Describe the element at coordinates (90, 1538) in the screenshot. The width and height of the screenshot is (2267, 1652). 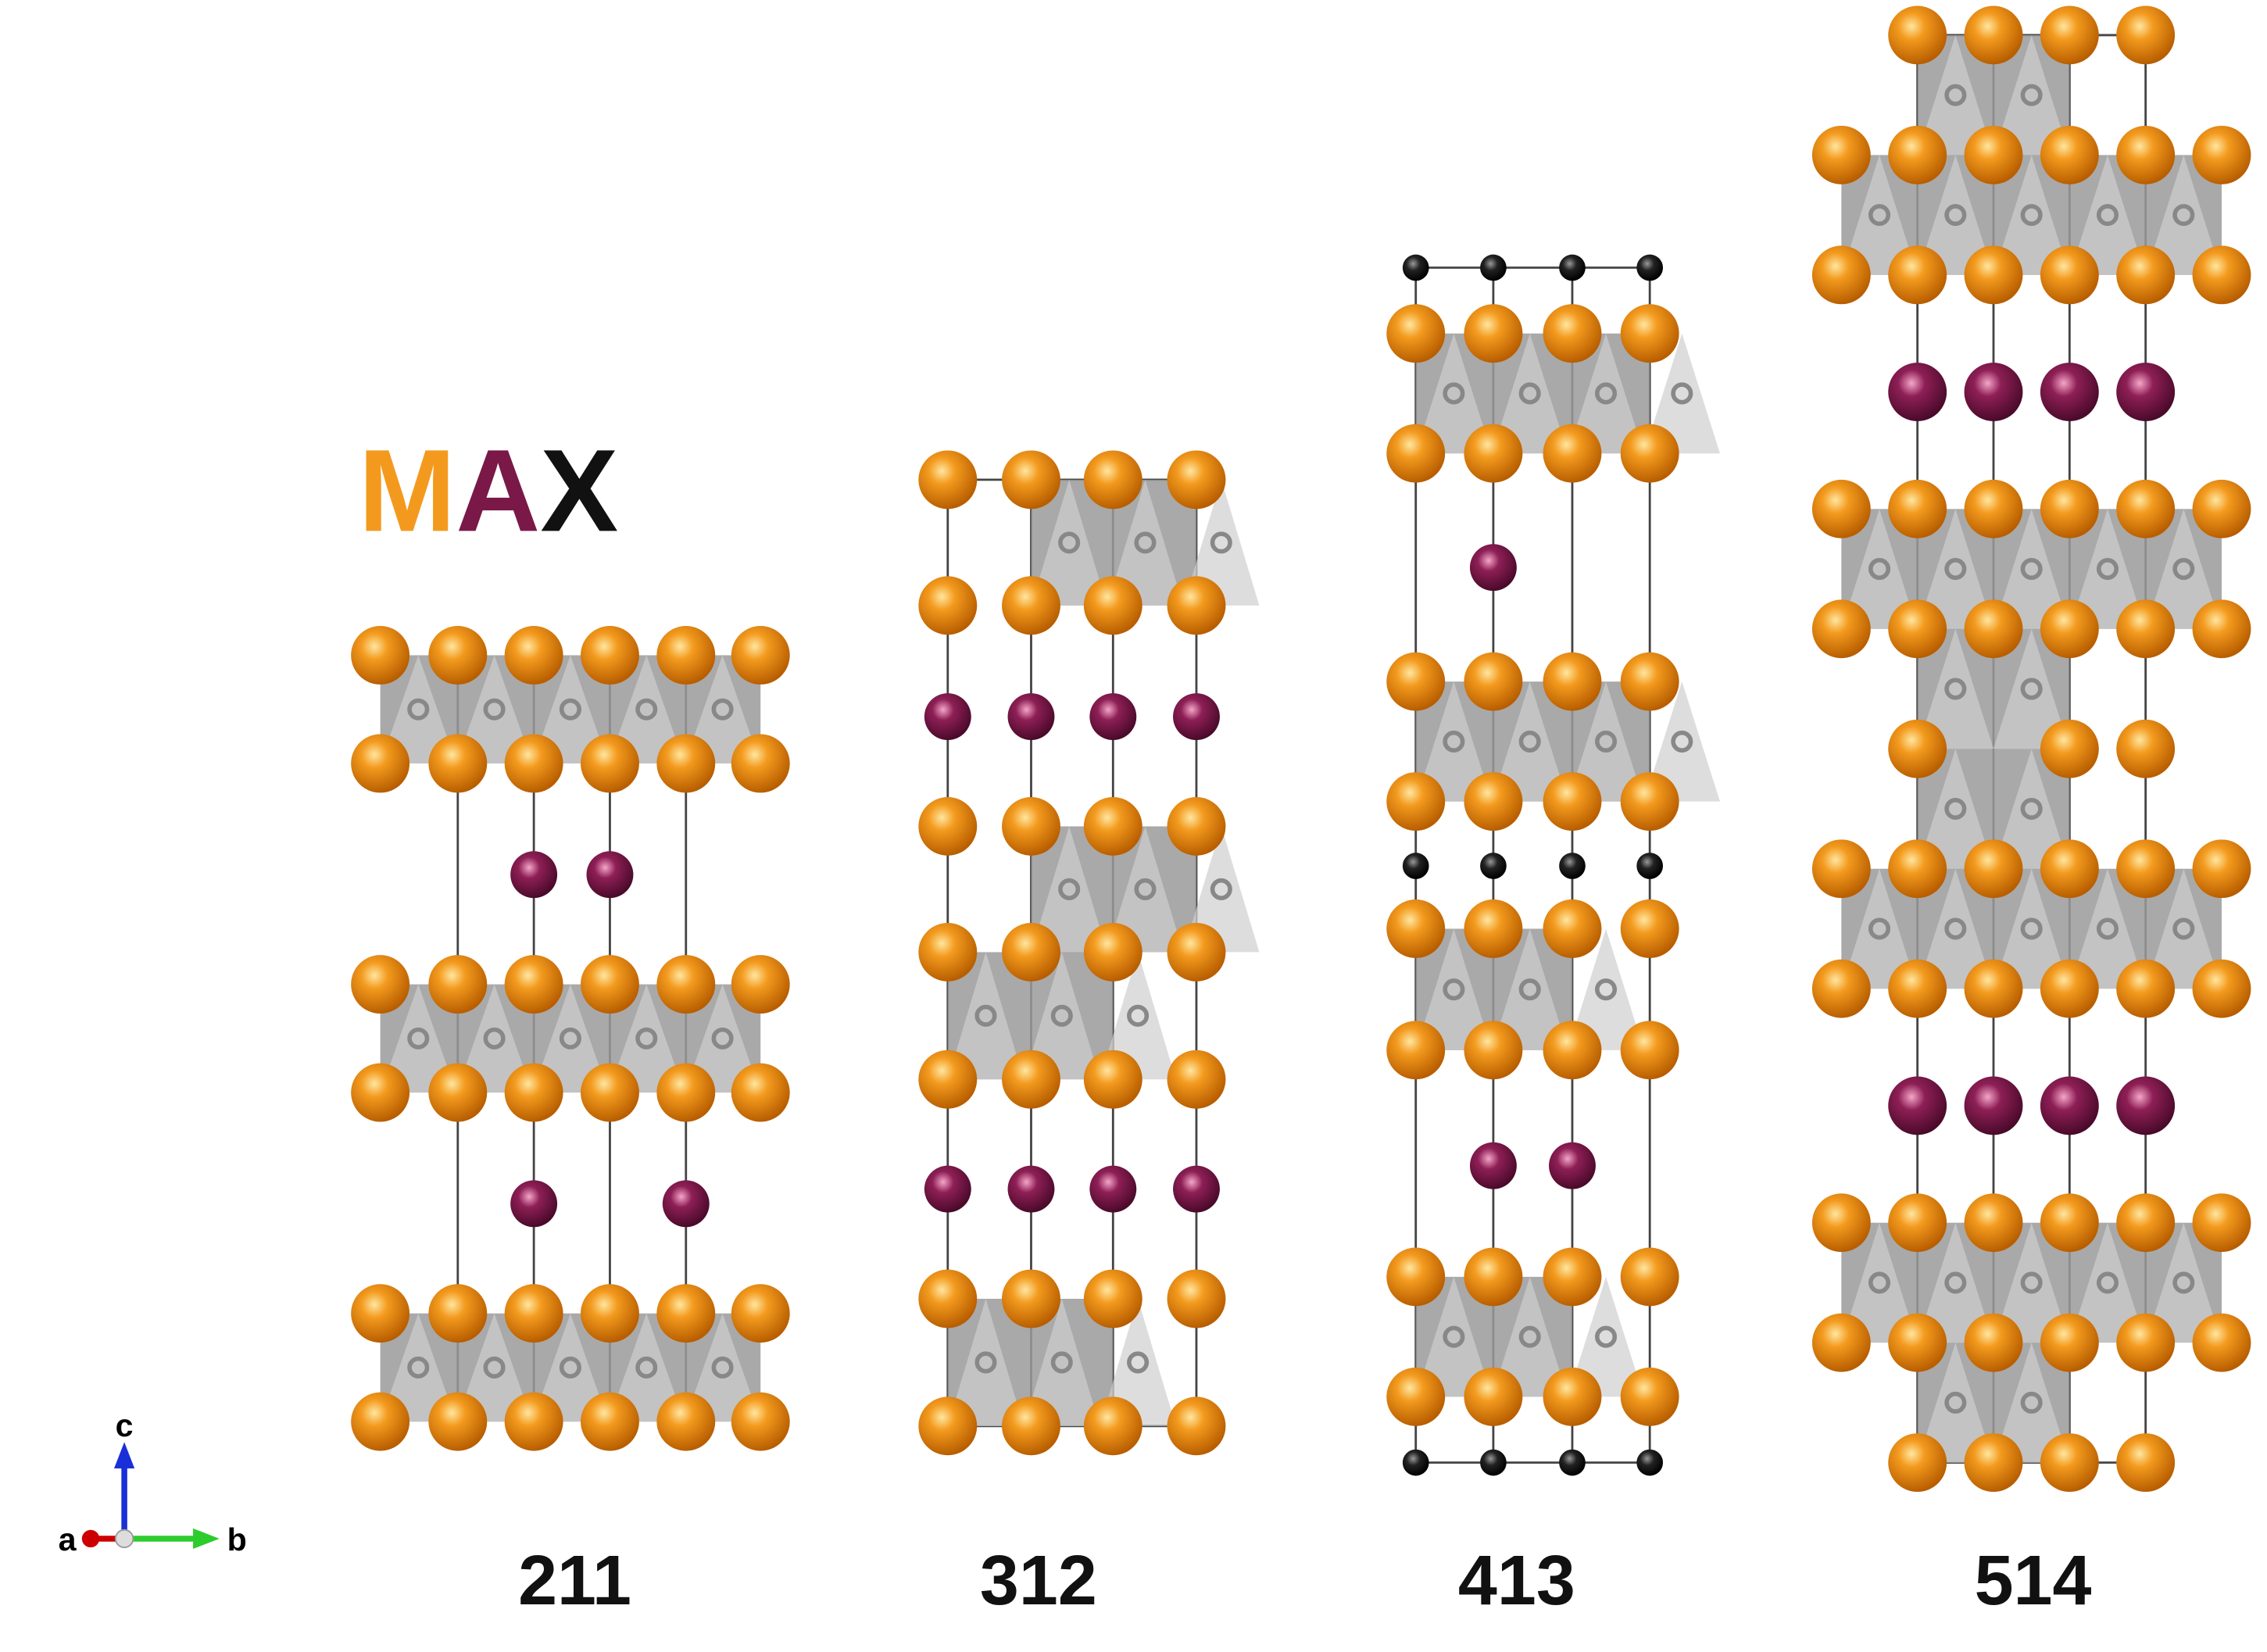
I see `a-ball` at that location.